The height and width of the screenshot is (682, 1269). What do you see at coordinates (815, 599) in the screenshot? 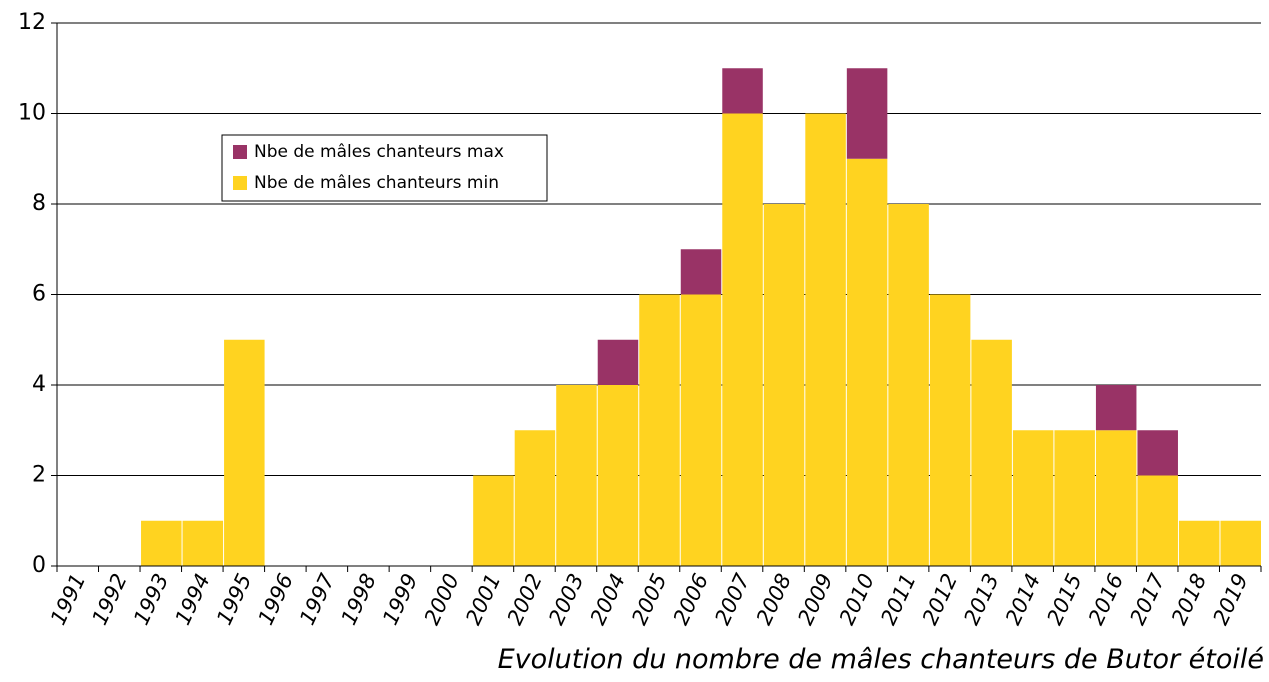
I see `x-tick-label: 2009` at bounding box center [815, 599].